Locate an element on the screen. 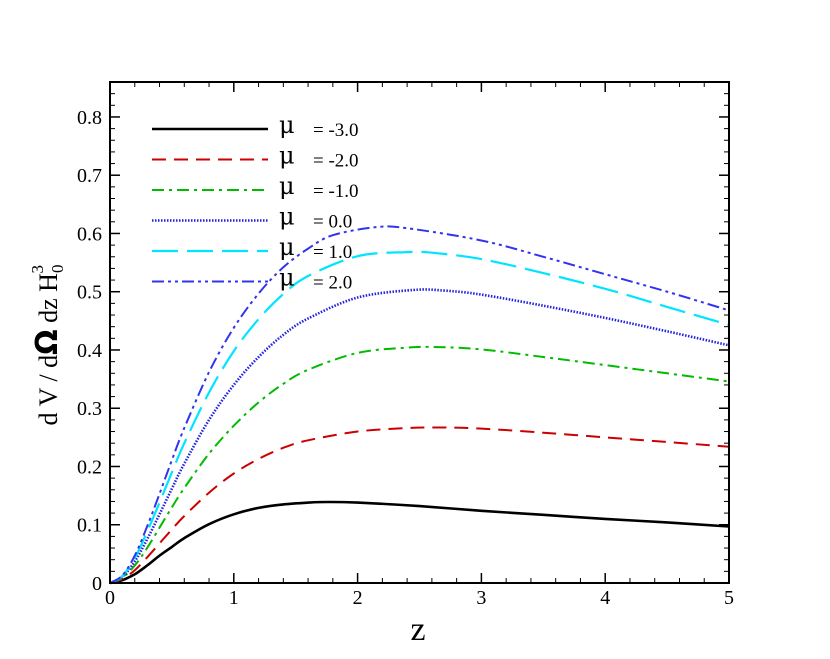 The height and width of the screenshot is (659, 830). svg-text: d V / dΩ dz H03 is located at coordinates (47, 345).